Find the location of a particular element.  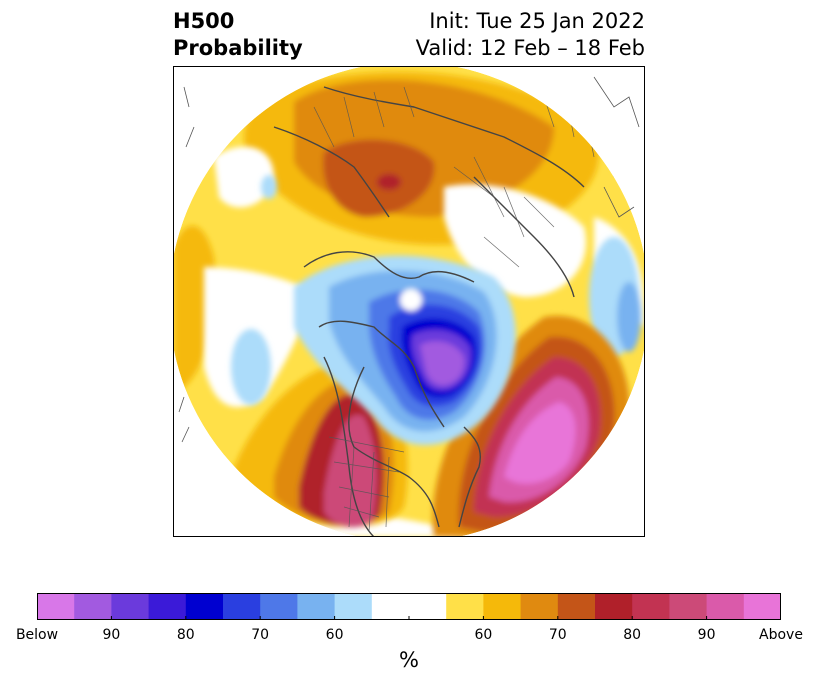

product-title: Probability is located at coordinates (238, 48).